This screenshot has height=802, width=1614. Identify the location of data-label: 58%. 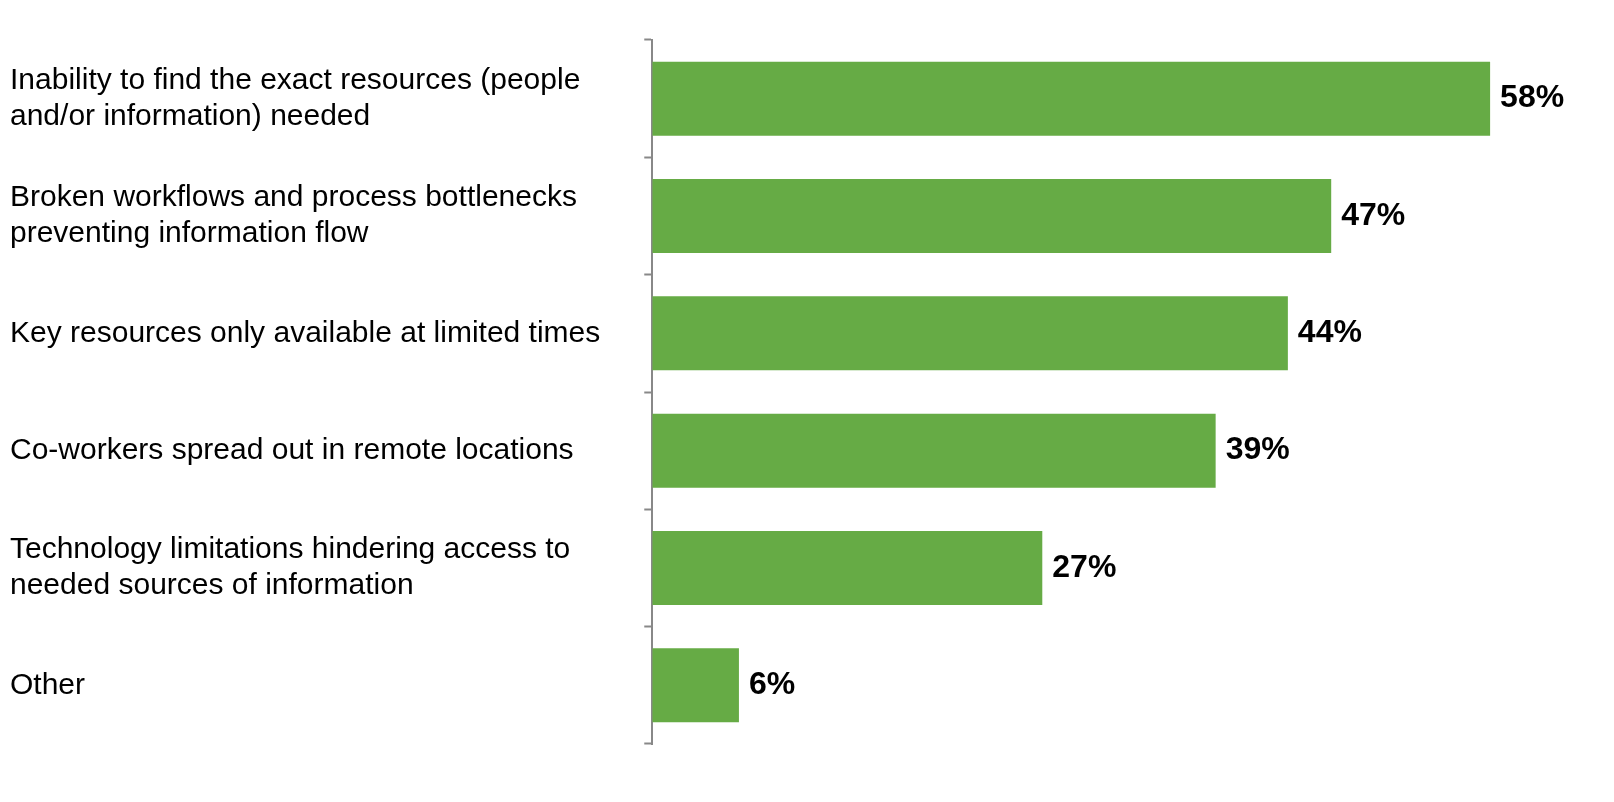
(1532, 96).